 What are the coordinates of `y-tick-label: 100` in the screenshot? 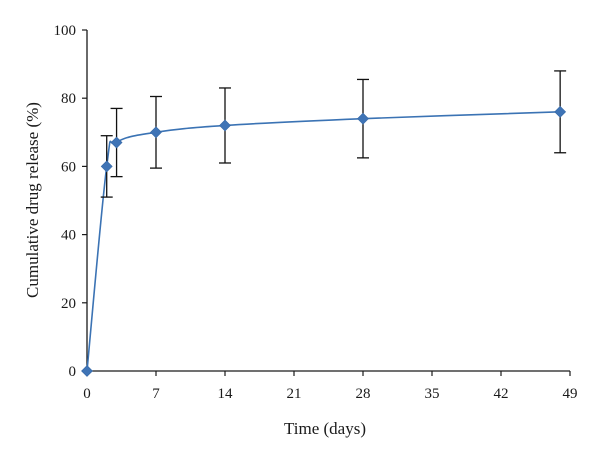 It's located at (65, 31).